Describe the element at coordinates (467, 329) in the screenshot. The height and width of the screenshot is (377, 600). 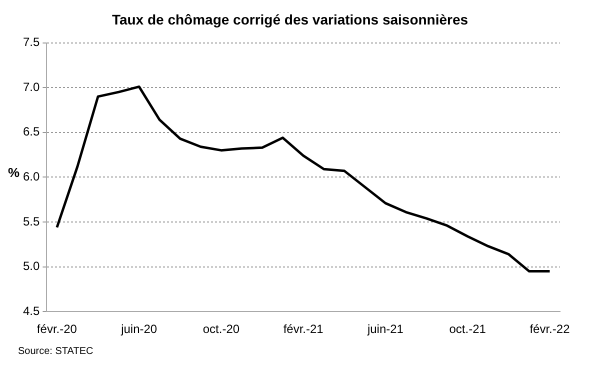
I see `x-tick-label: oct.-21` at that location.